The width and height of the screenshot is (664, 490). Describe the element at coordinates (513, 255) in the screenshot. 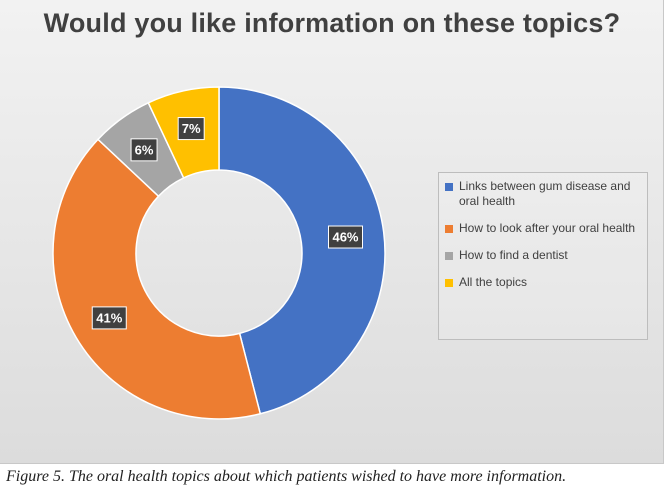

I see `legend-label: How to find a dentist` at that location.